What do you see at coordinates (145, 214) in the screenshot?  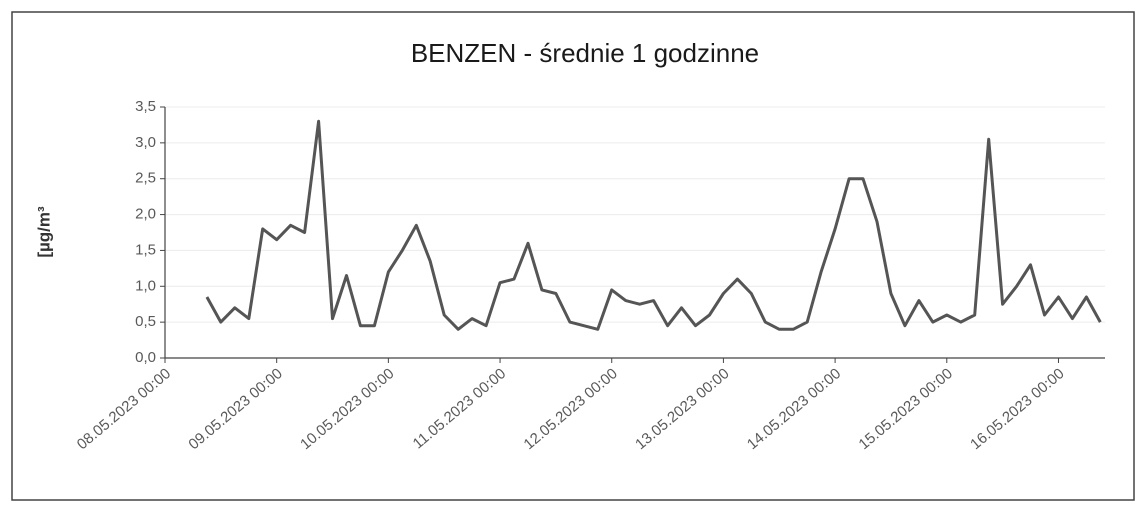 I see `y-tick-label: 2,0` at bounding box center [145, 214].